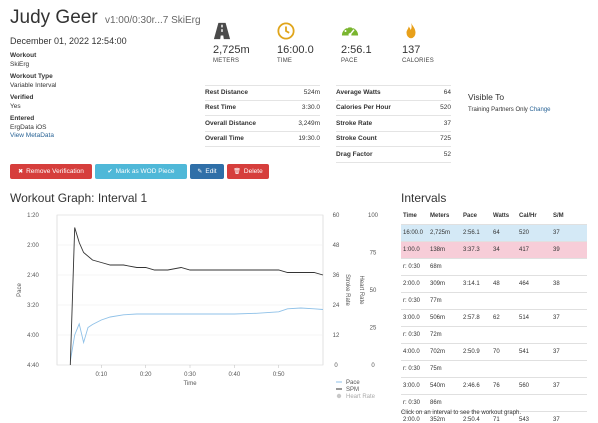  I want to click on y3-tick-label: 50, so click(373, 291).